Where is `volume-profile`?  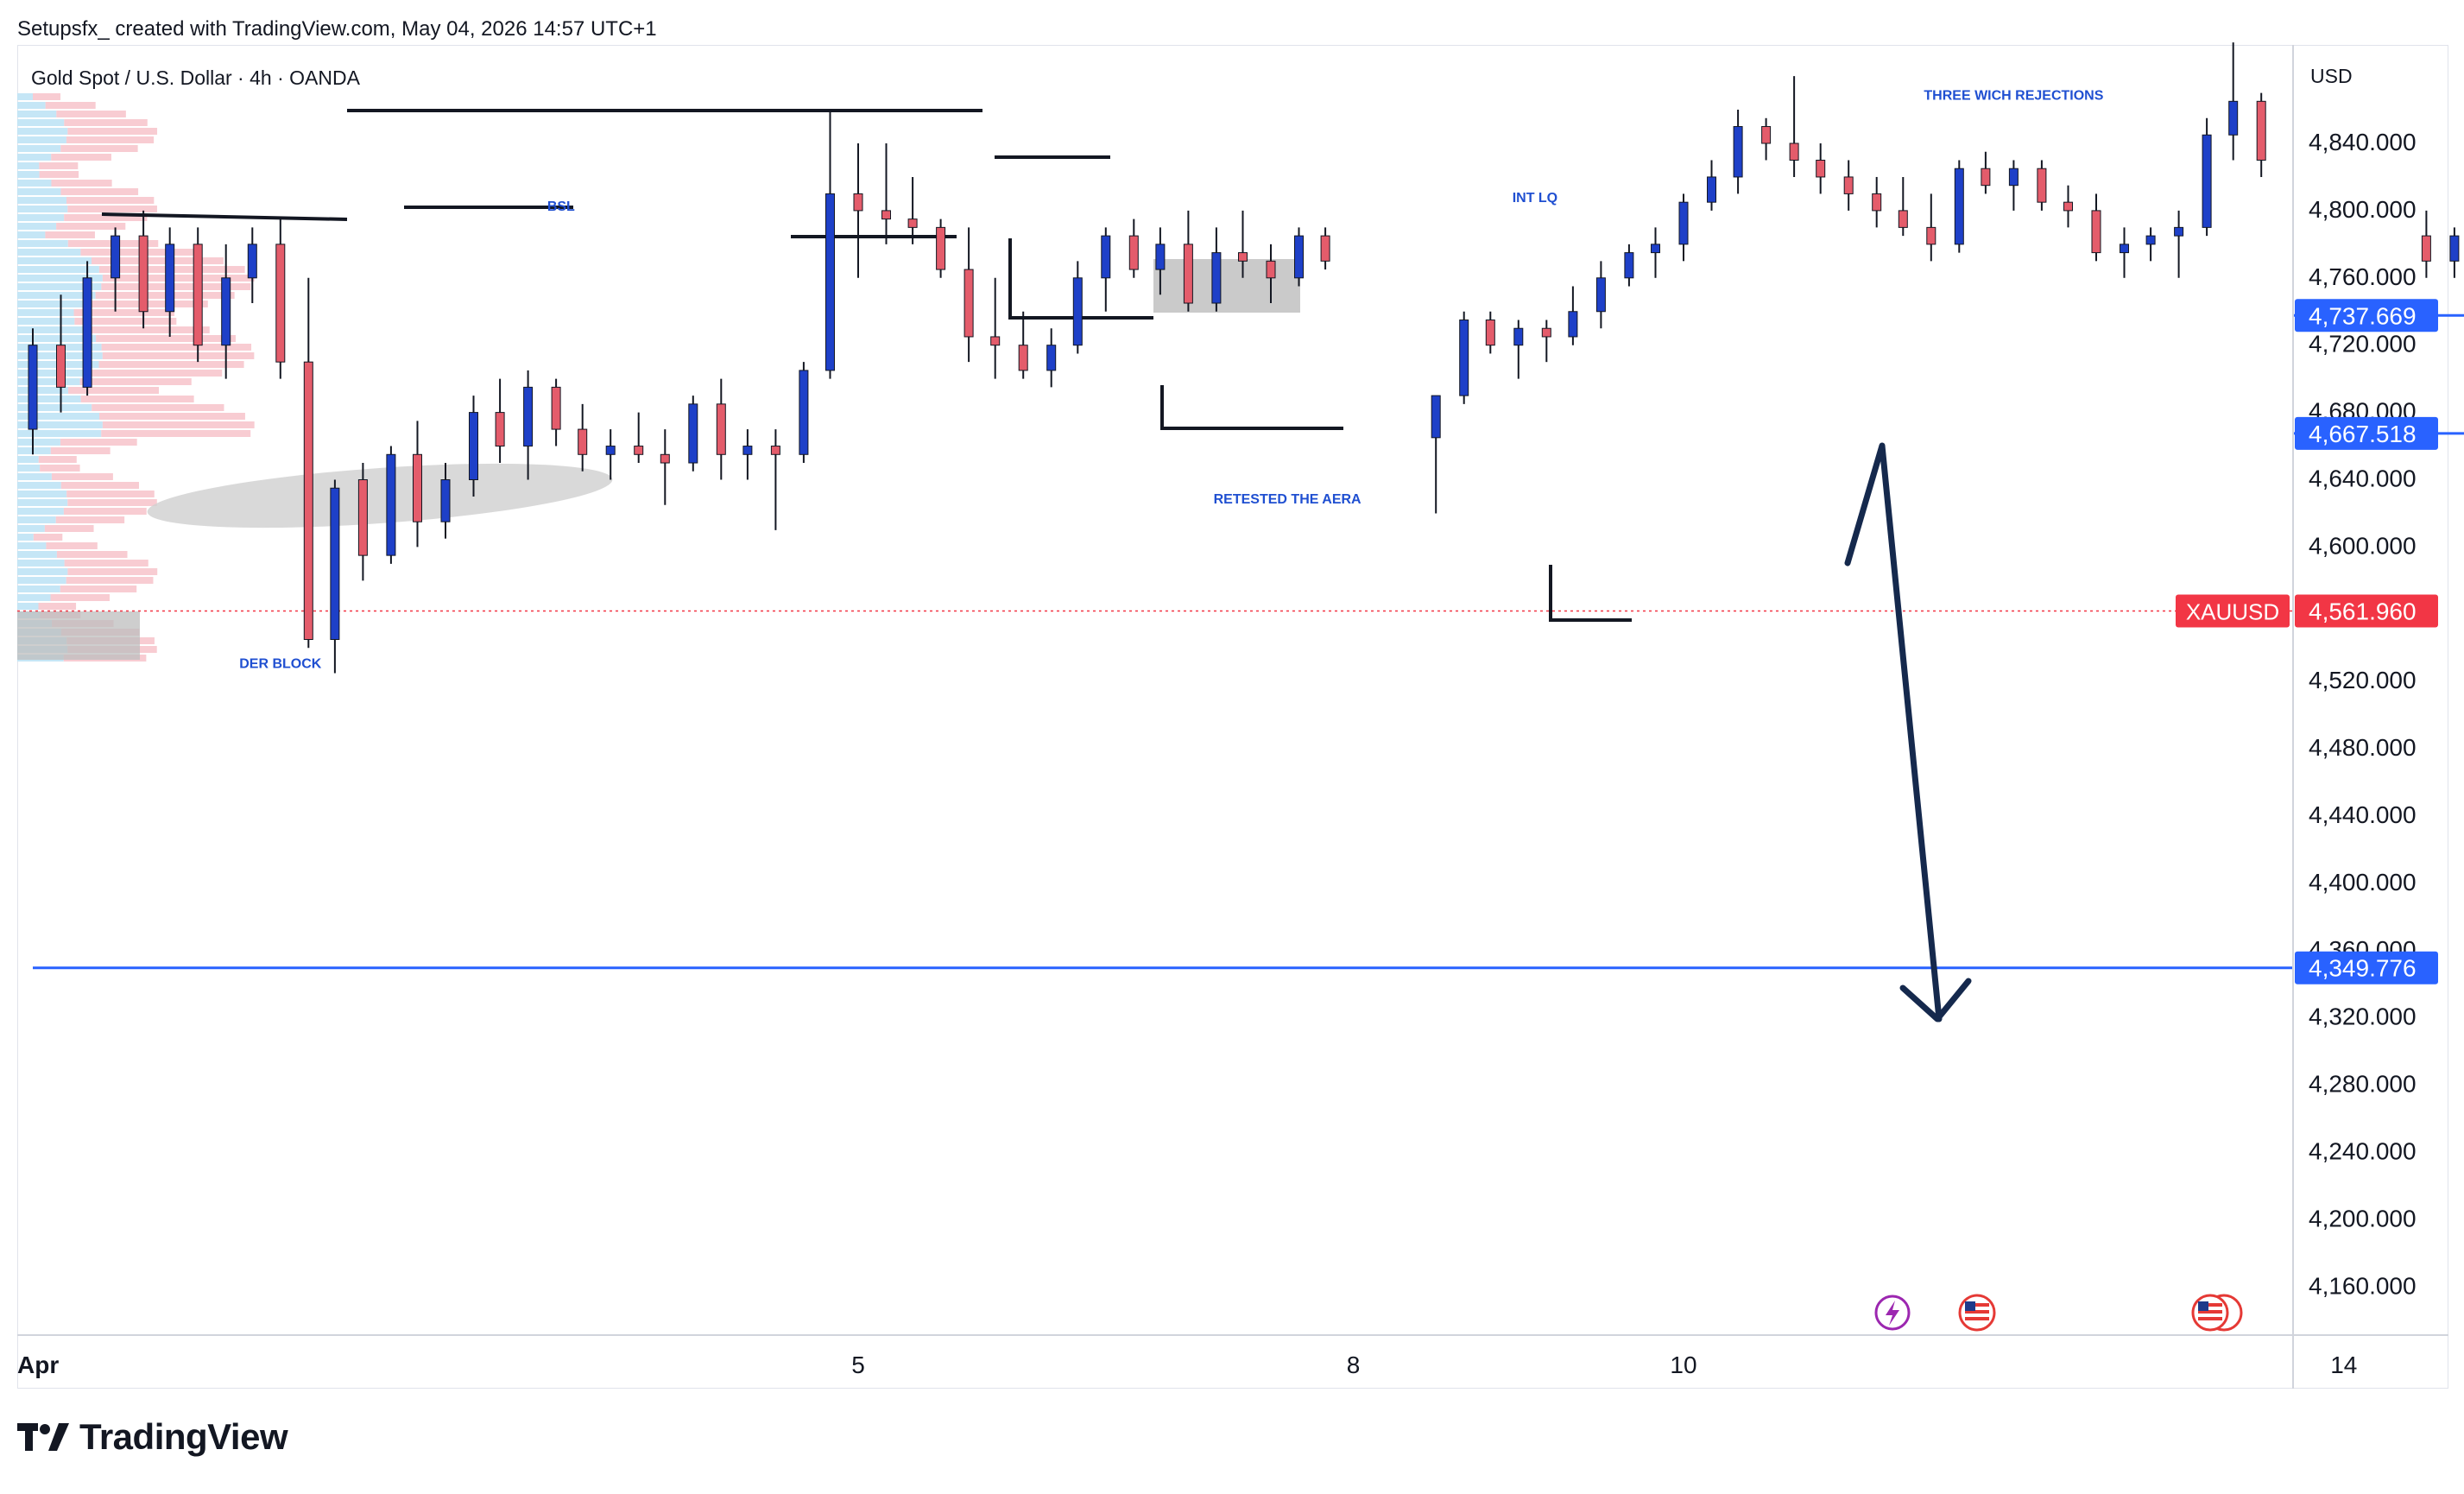 volume-profile is located at coordinates (136, 377).